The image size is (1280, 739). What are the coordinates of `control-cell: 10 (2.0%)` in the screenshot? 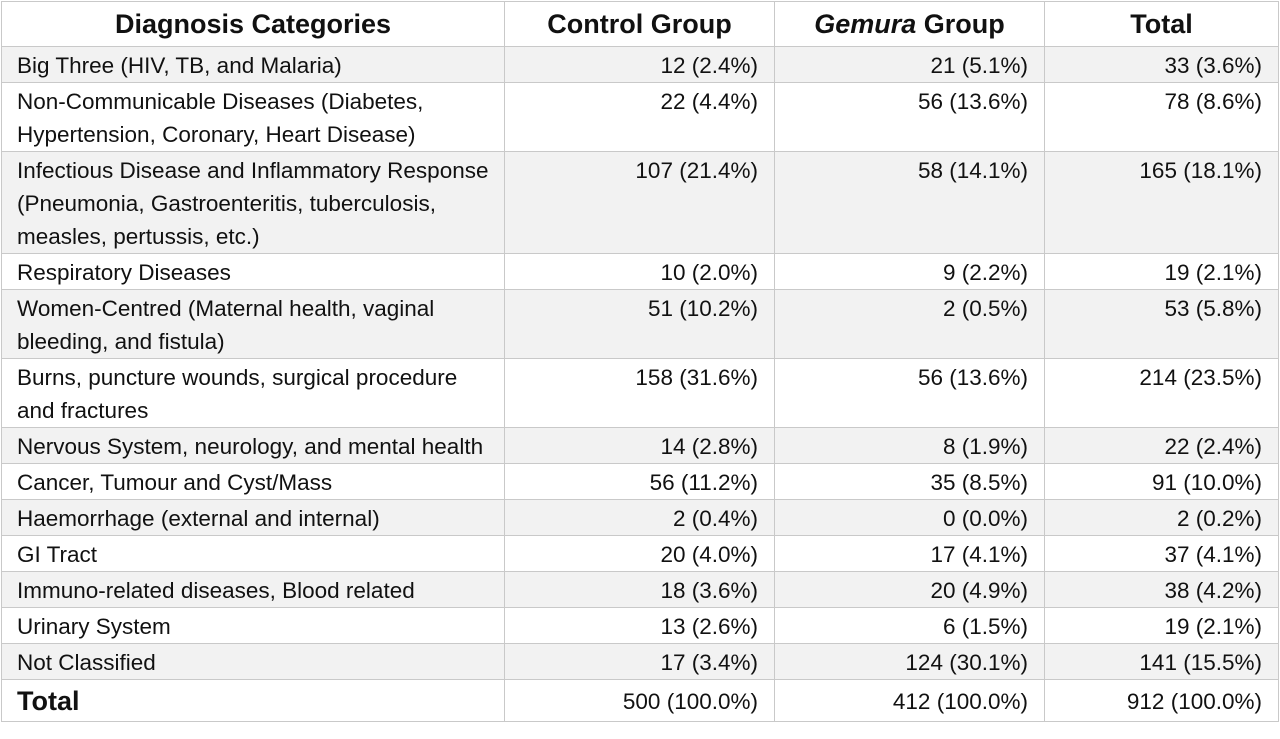 It's located at (639, 271).